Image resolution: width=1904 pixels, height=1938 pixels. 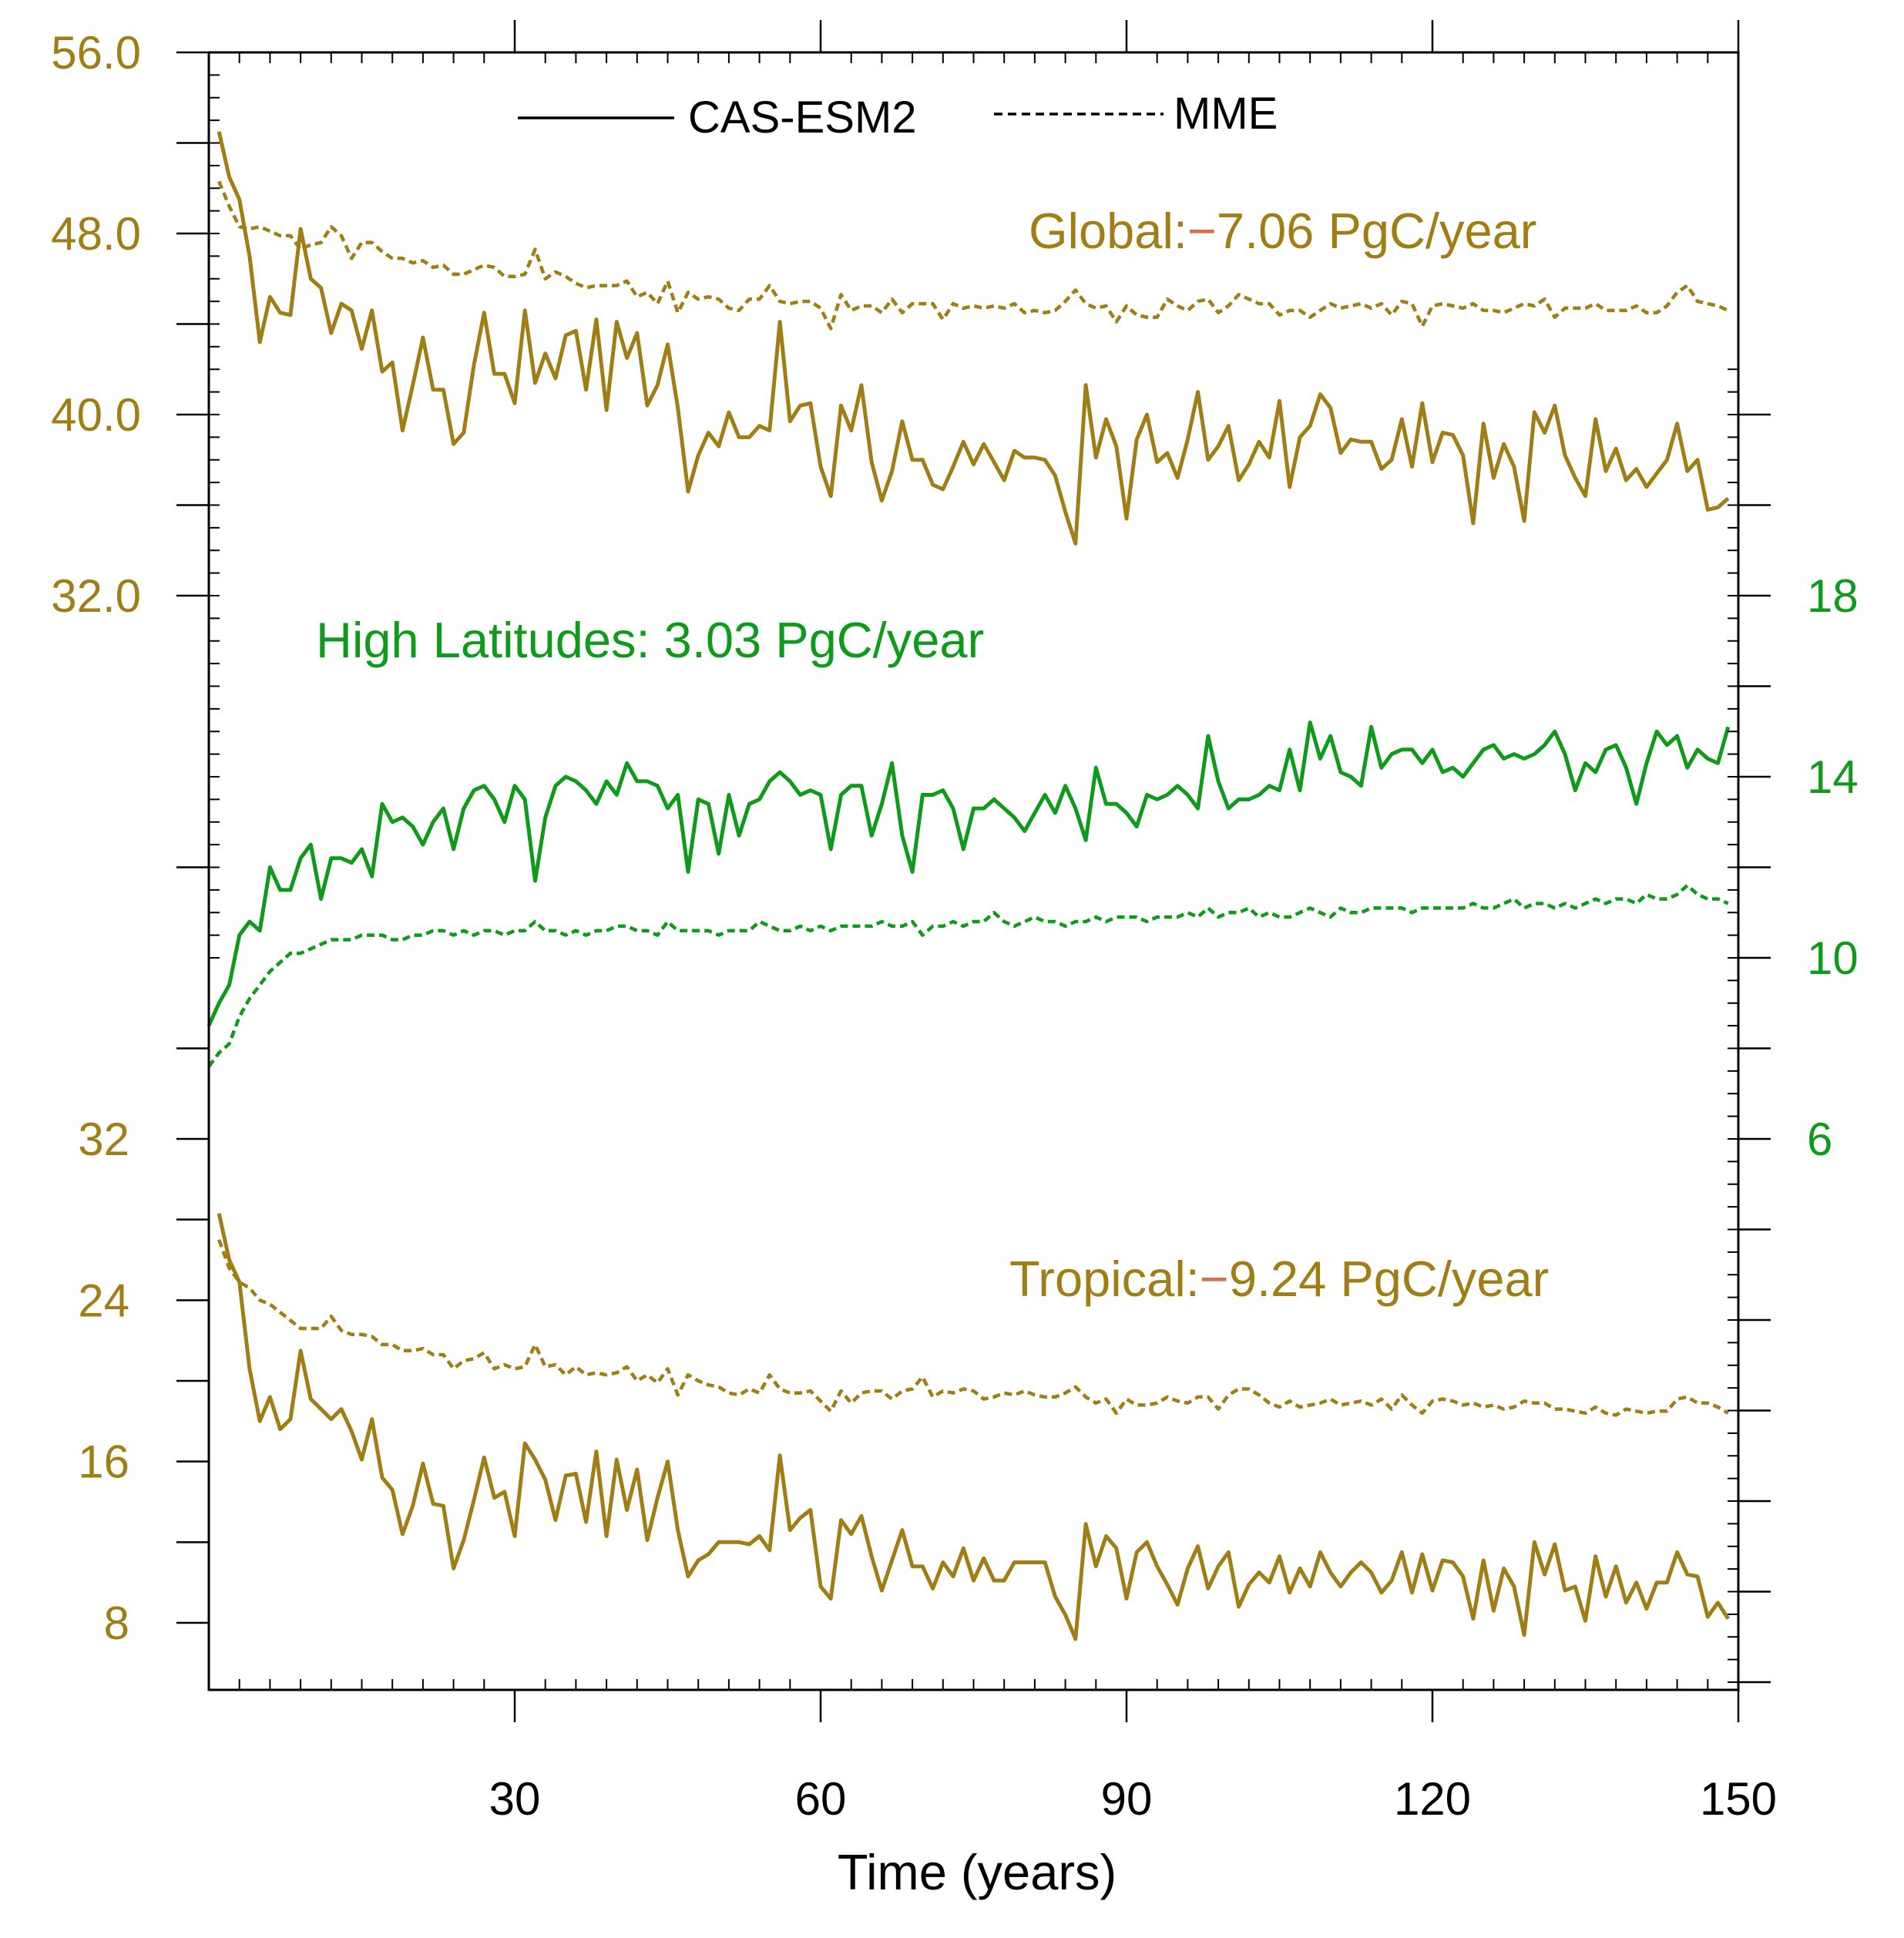 What do you see at coordinates (1833, 958) in the screenshot?
I see `y-tick-label-high-latitudes: 10` at bounding box center [1833, 958].